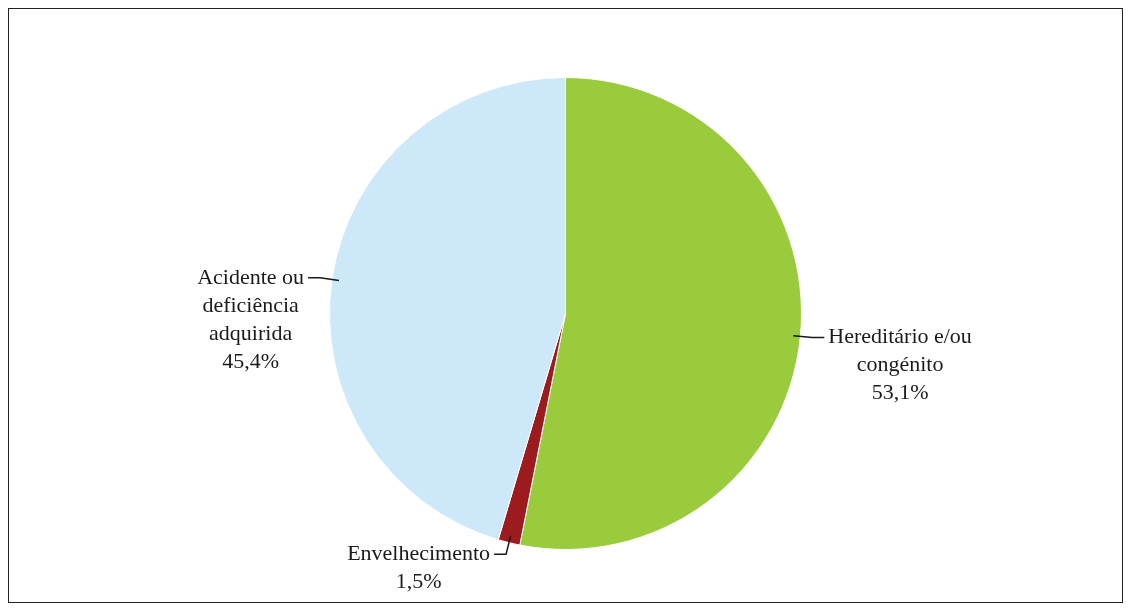 Image resolution: width=1131 pixels, height=609 pixels. I want to click on slice-label: Envelhecimento, so click(419, 553).